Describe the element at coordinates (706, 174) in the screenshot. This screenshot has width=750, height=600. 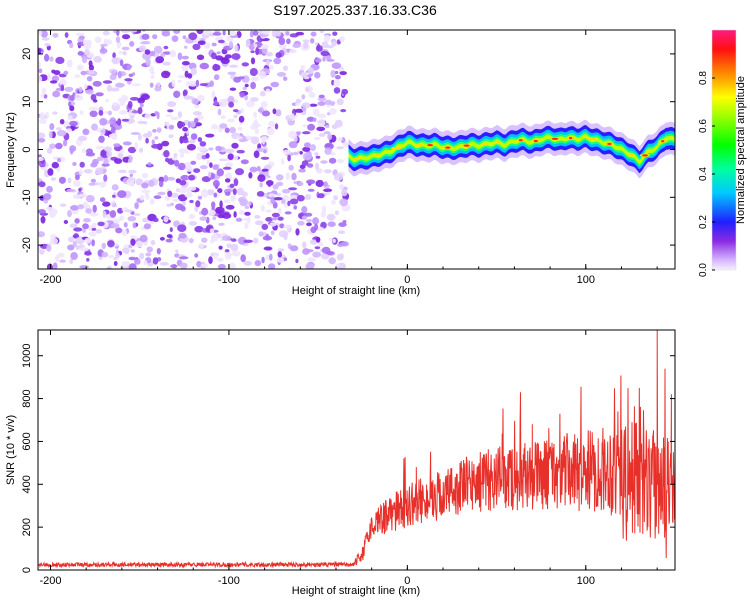
I see `colorbar-ticks: 0.0 0.2 0.4 0.6 0.8` at that location.